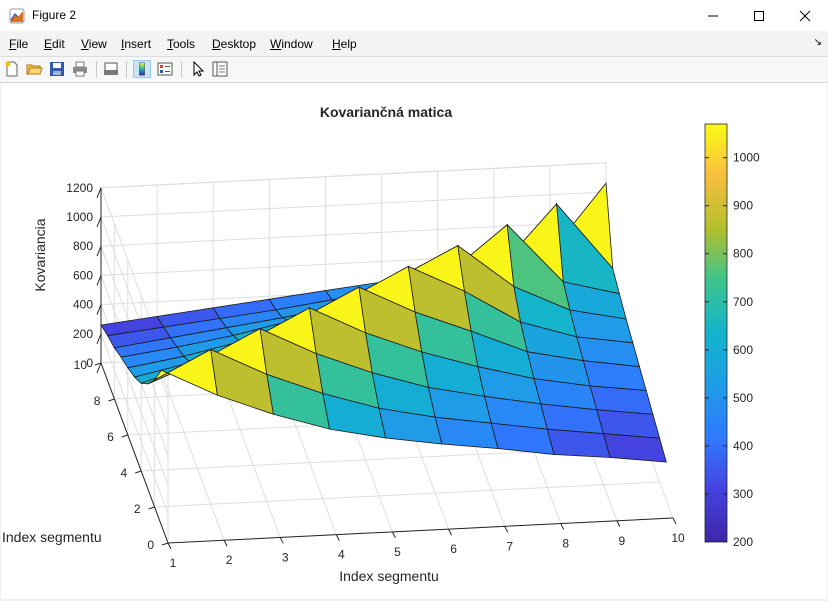 This screenshot has width=828, height=601. Describe the element at coordinates (124, 473) in the screenshot. I see `y-tick-label: 4` at that location.